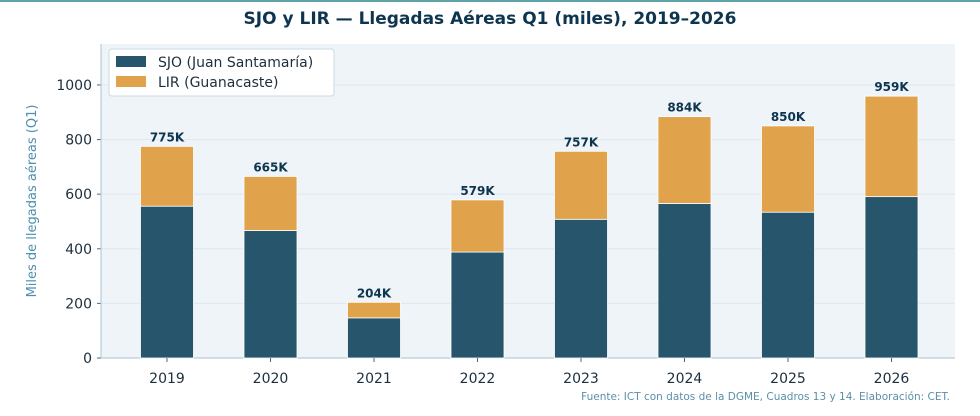 The height and width of the screenshot is (416, 980). I want to click on total-label: 665K, so click(270, 167).